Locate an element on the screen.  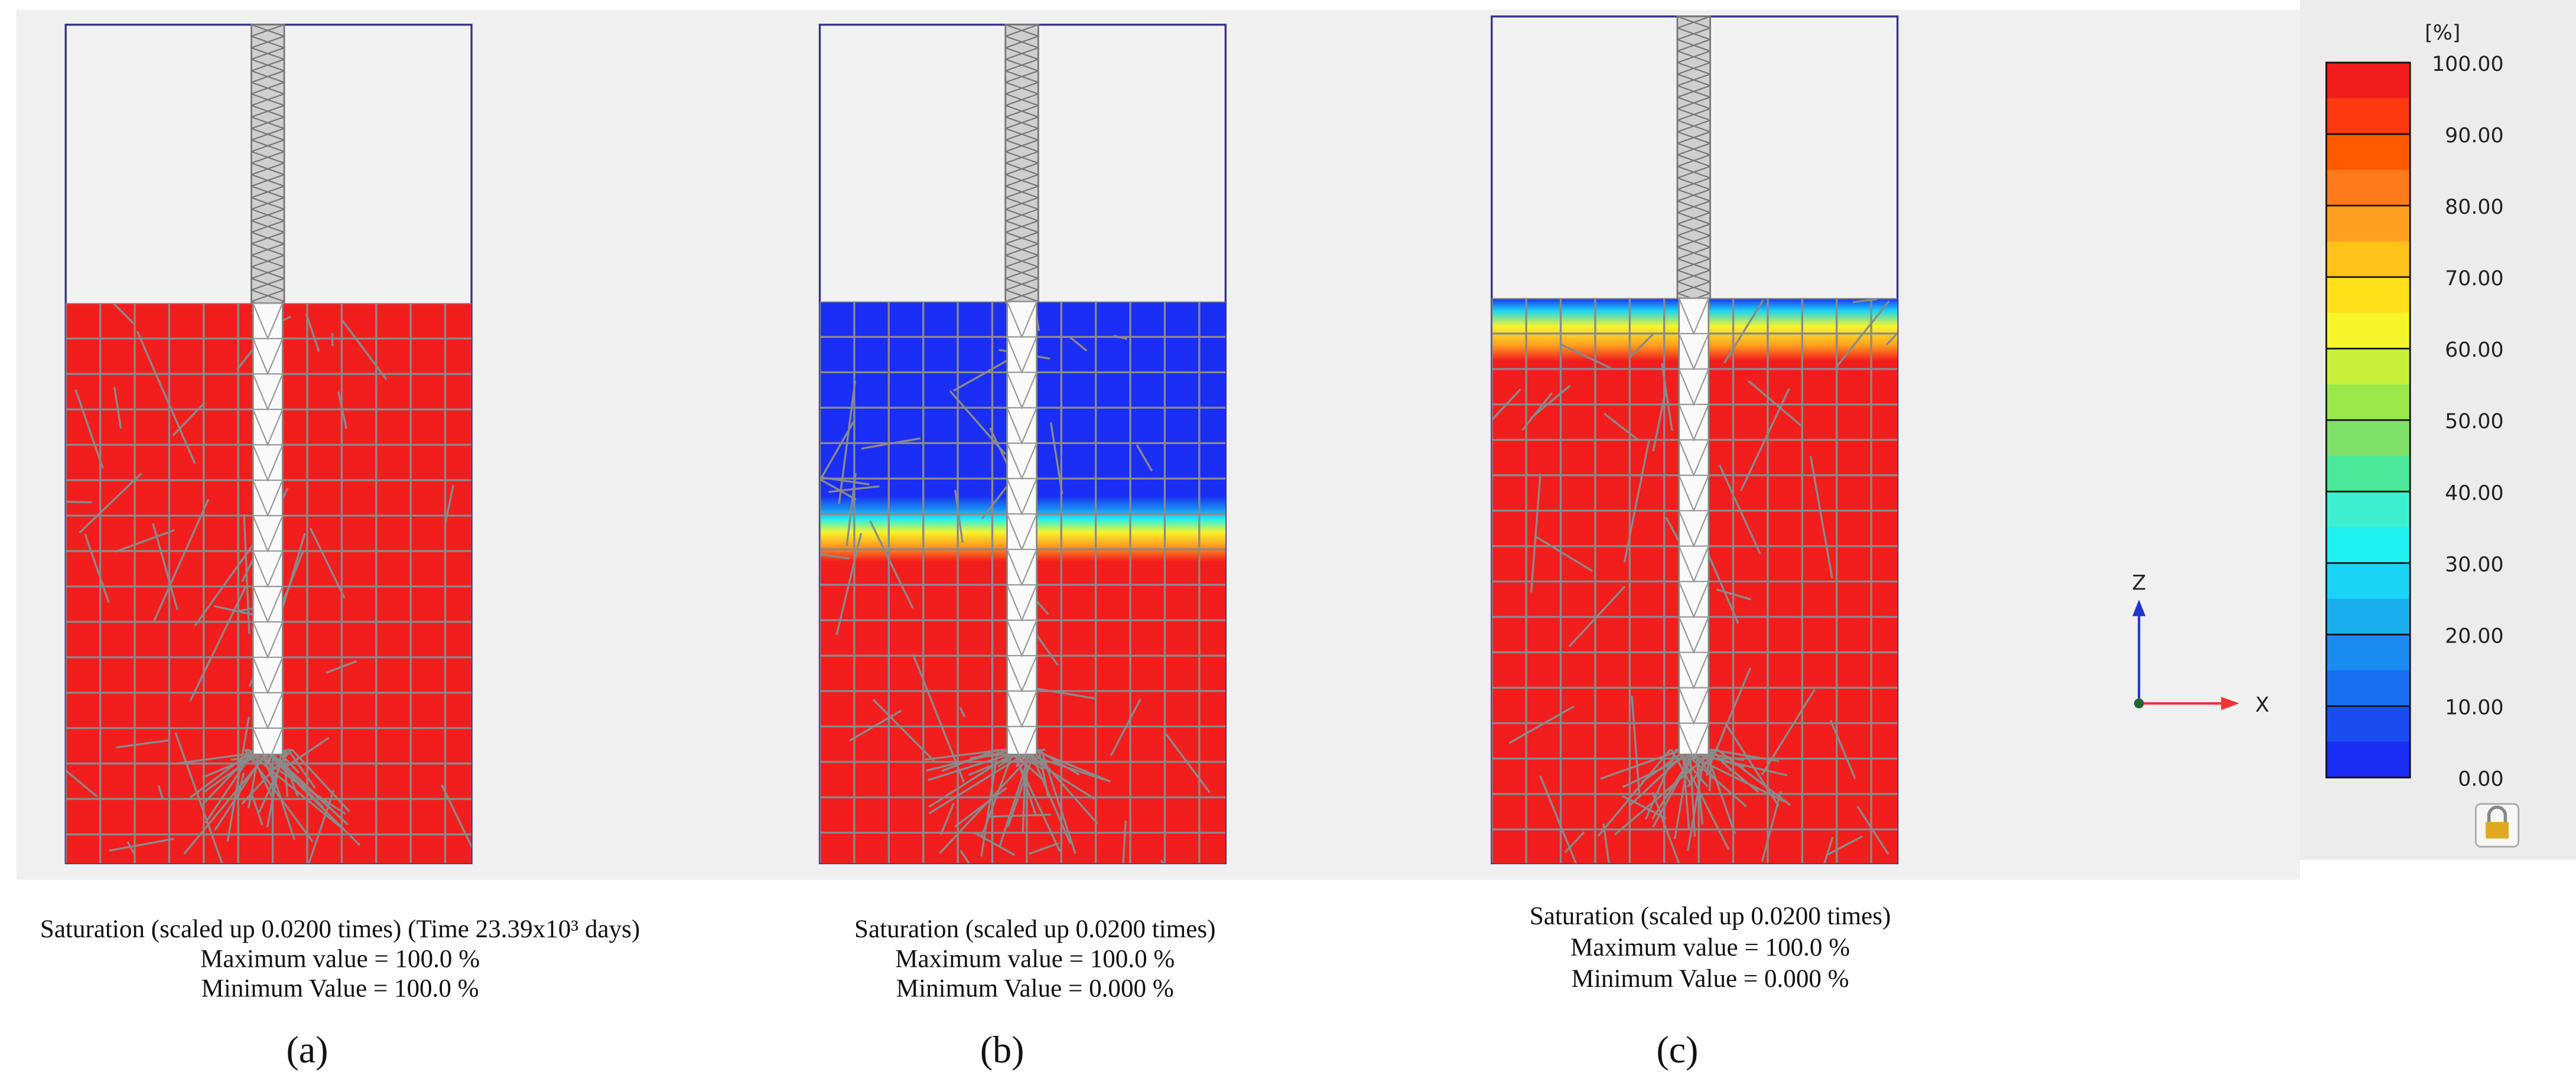
legend-tick-label: 90.00 is located at coordinates (2474, 136).